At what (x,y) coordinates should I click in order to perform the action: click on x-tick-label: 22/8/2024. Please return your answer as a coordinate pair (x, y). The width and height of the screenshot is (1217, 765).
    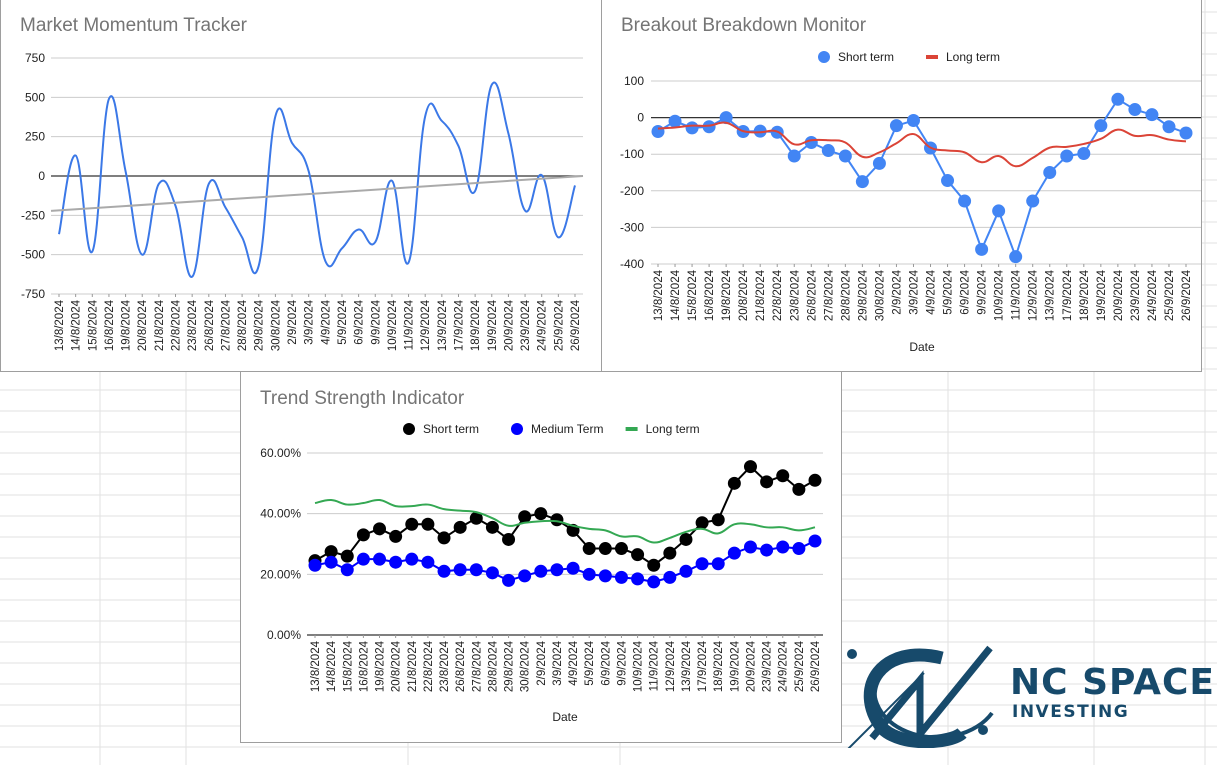
    Looking at the image, I should click on (778, 295).